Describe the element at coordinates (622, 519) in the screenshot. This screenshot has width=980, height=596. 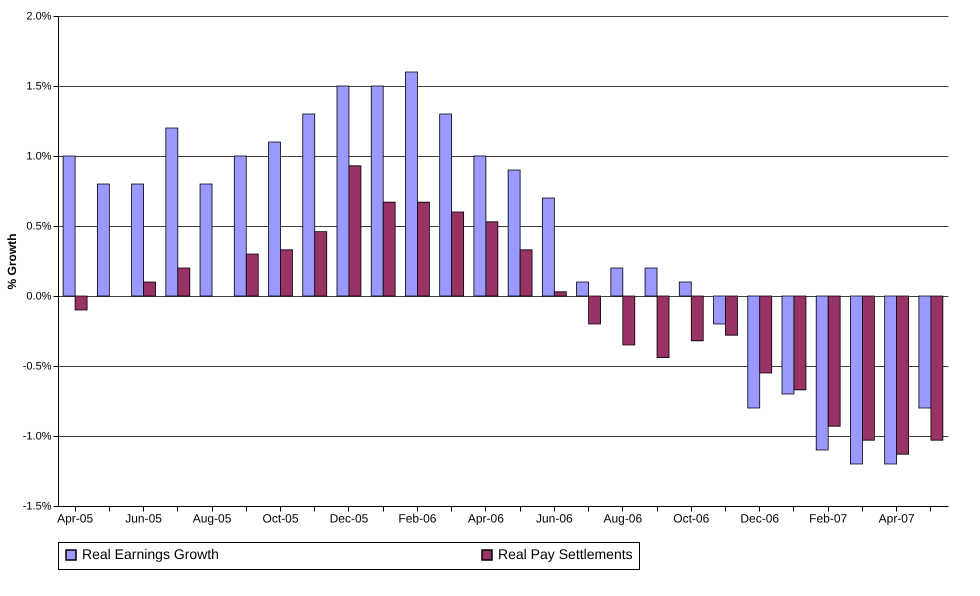
I see `x-tick-label: Aug-06` at that location.